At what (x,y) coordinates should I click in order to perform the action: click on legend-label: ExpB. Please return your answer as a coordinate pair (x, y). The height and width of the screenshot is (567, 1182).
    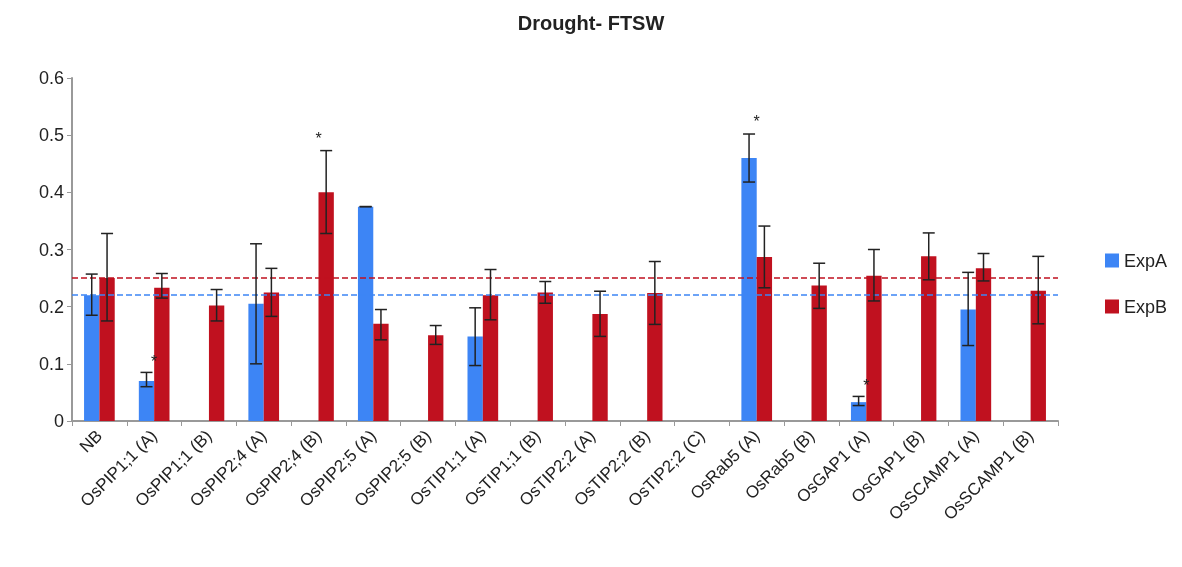
    Looking at the image, I should click on (1145, 306).